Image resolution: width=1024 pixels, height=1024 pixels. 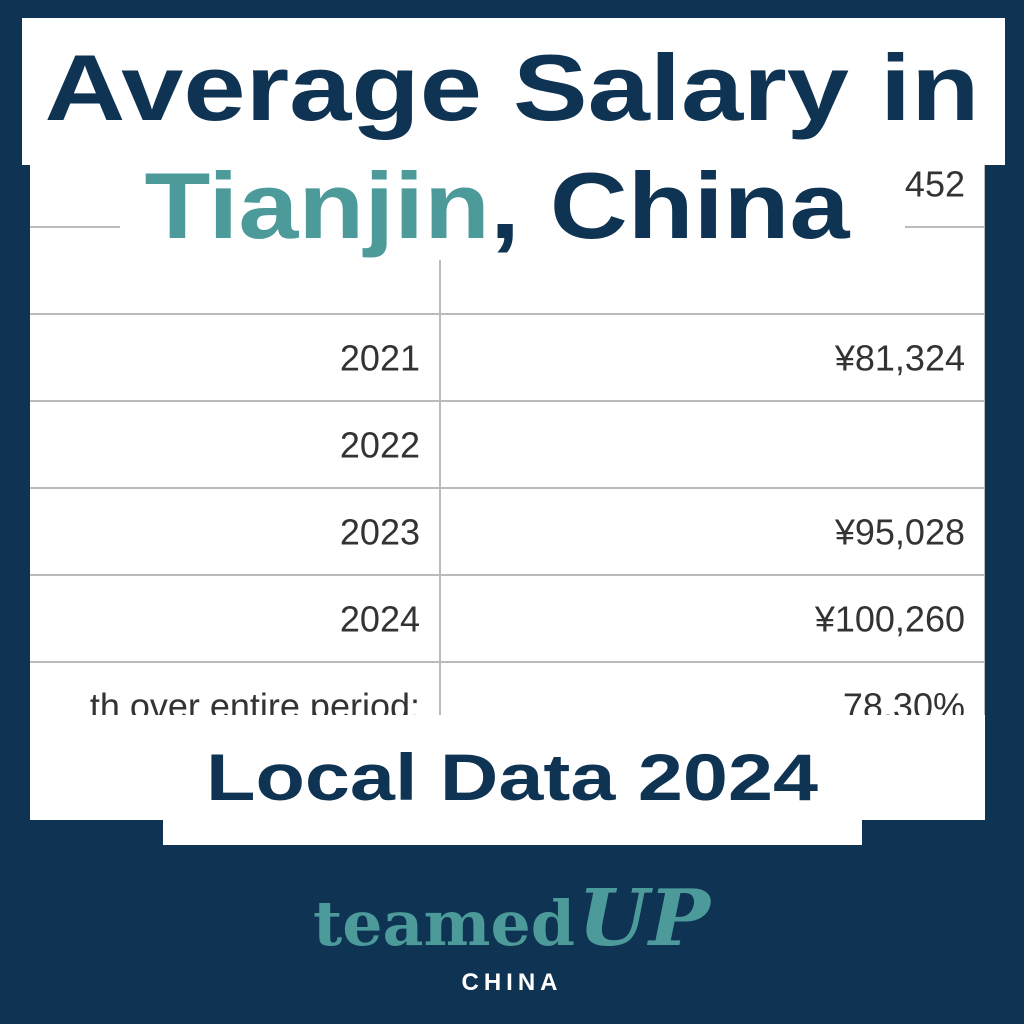 I want to click on table-cell: 452, so click(x=935, y=184).